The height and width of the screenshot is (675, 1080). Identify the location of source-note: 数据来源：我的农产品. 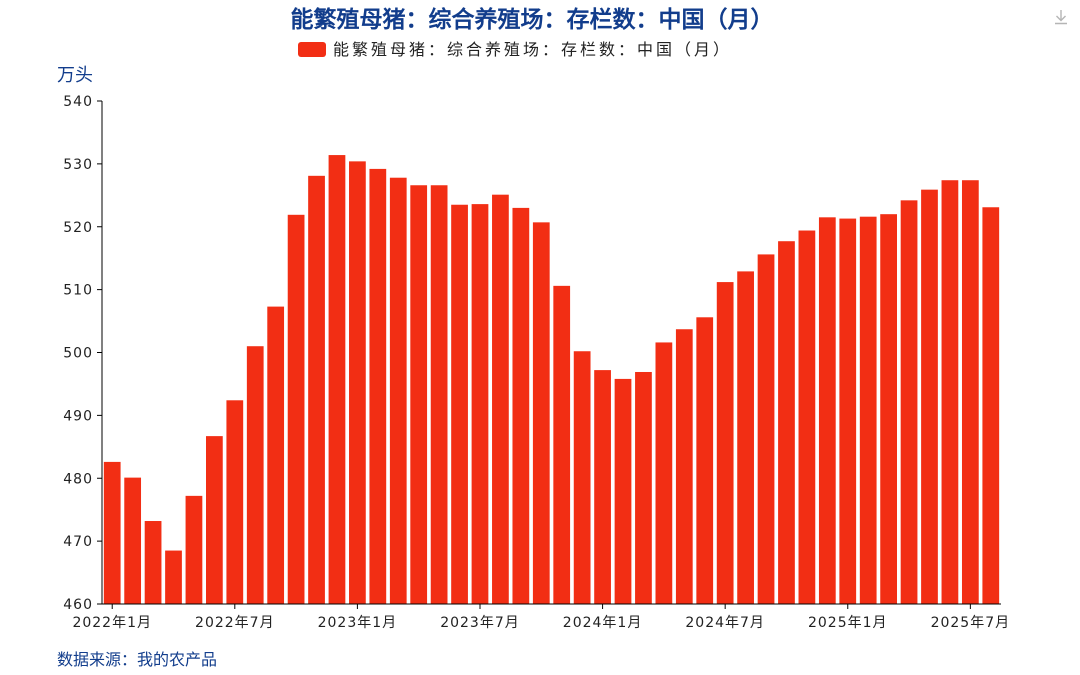
(137, 659).